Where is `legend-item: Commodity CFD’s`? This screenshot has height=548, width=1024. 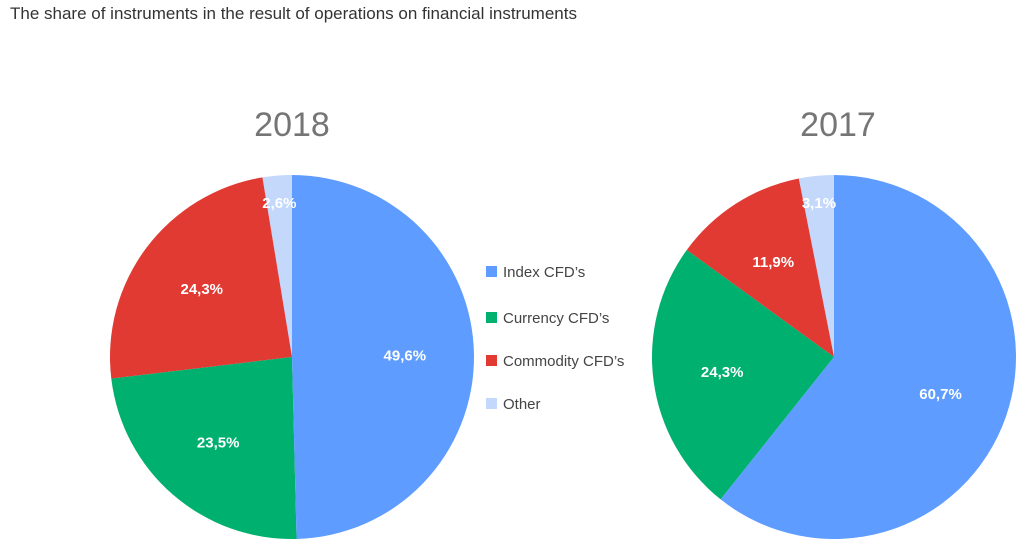 legend-item: Commodity CFD’s is located at coordinates (555, 361).